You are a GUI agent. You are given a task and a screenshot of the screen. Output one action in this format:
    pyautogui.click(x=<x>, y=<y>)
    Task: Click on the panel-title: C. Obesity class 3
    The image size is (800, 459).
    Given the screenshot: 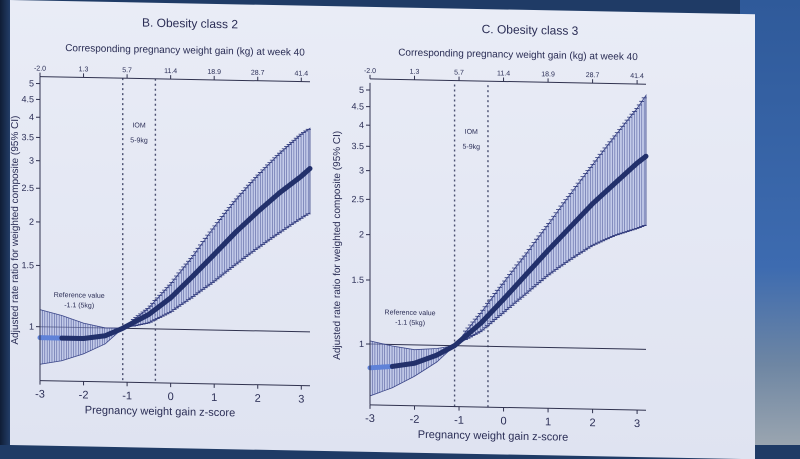 What is the action you would take?
    pyautogui.click(x=530, y=30)
    